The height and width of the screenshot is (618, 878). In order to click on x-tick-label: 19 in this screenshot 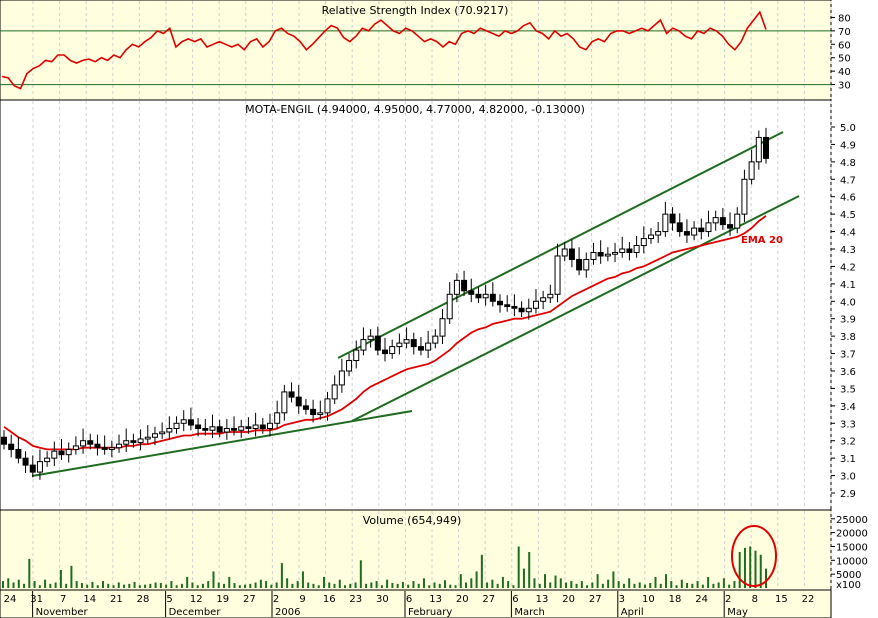, I will do `click(222, 599)`.